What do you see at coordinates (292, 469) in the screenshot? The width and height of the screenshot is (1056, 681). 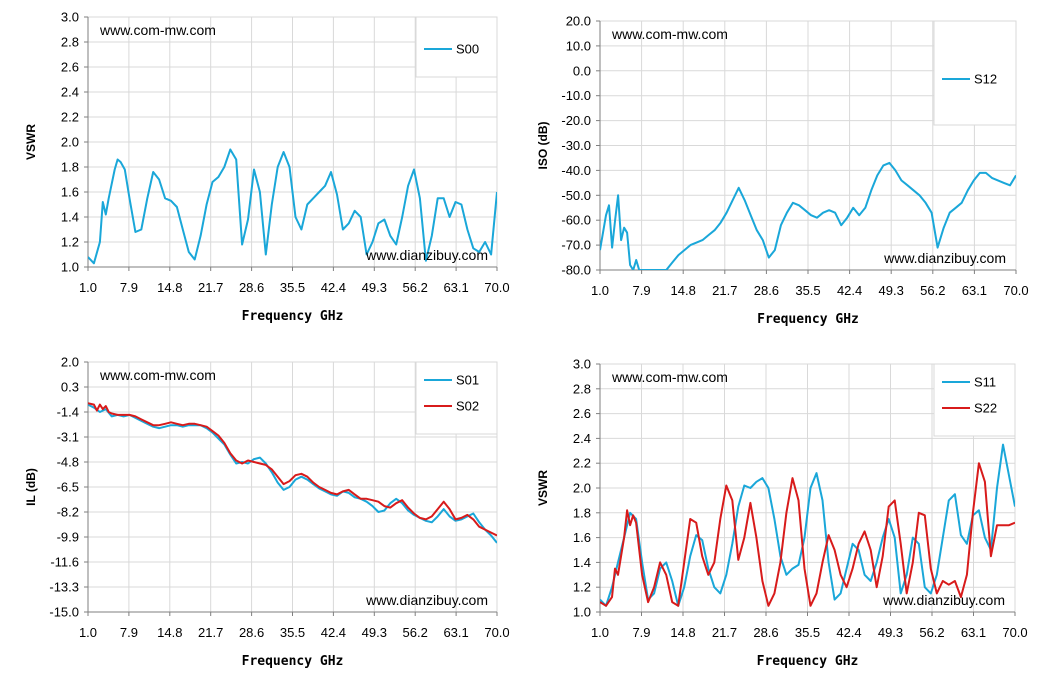 I see `series-line-s02` at bounding box center [292, 469].